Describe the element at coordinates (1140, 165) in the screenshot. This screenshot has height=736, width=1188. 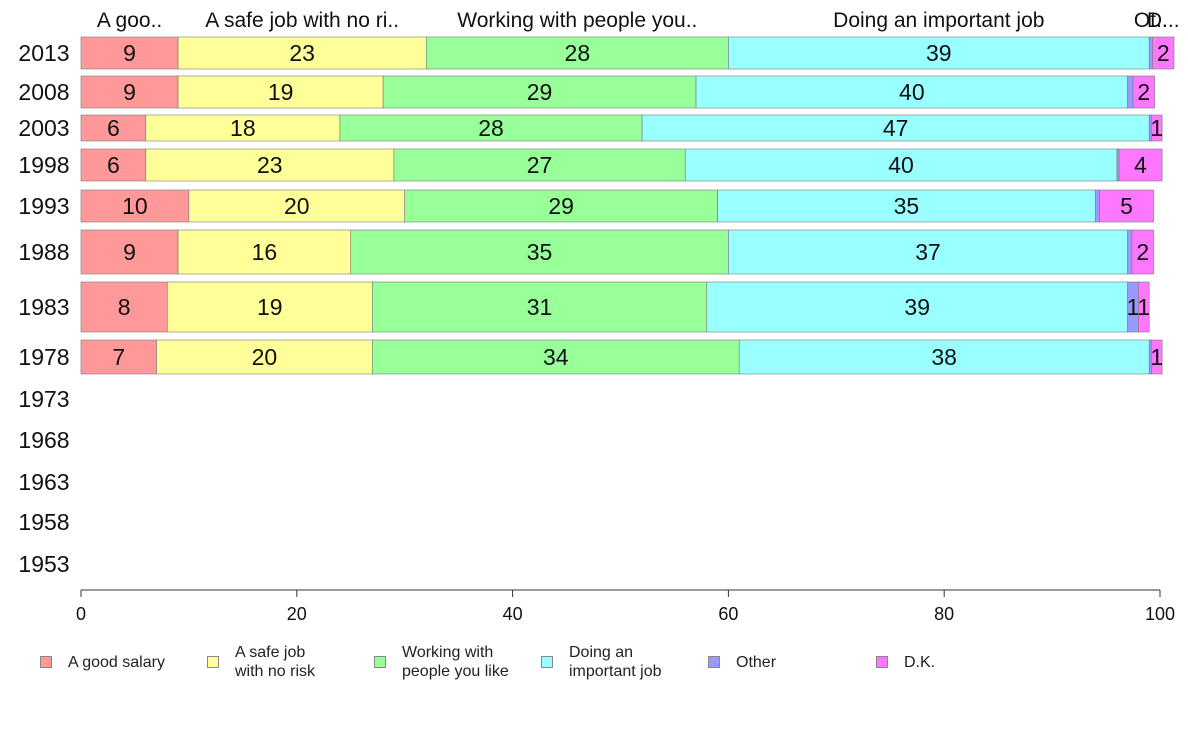
I see `data-label: 4` at that location.